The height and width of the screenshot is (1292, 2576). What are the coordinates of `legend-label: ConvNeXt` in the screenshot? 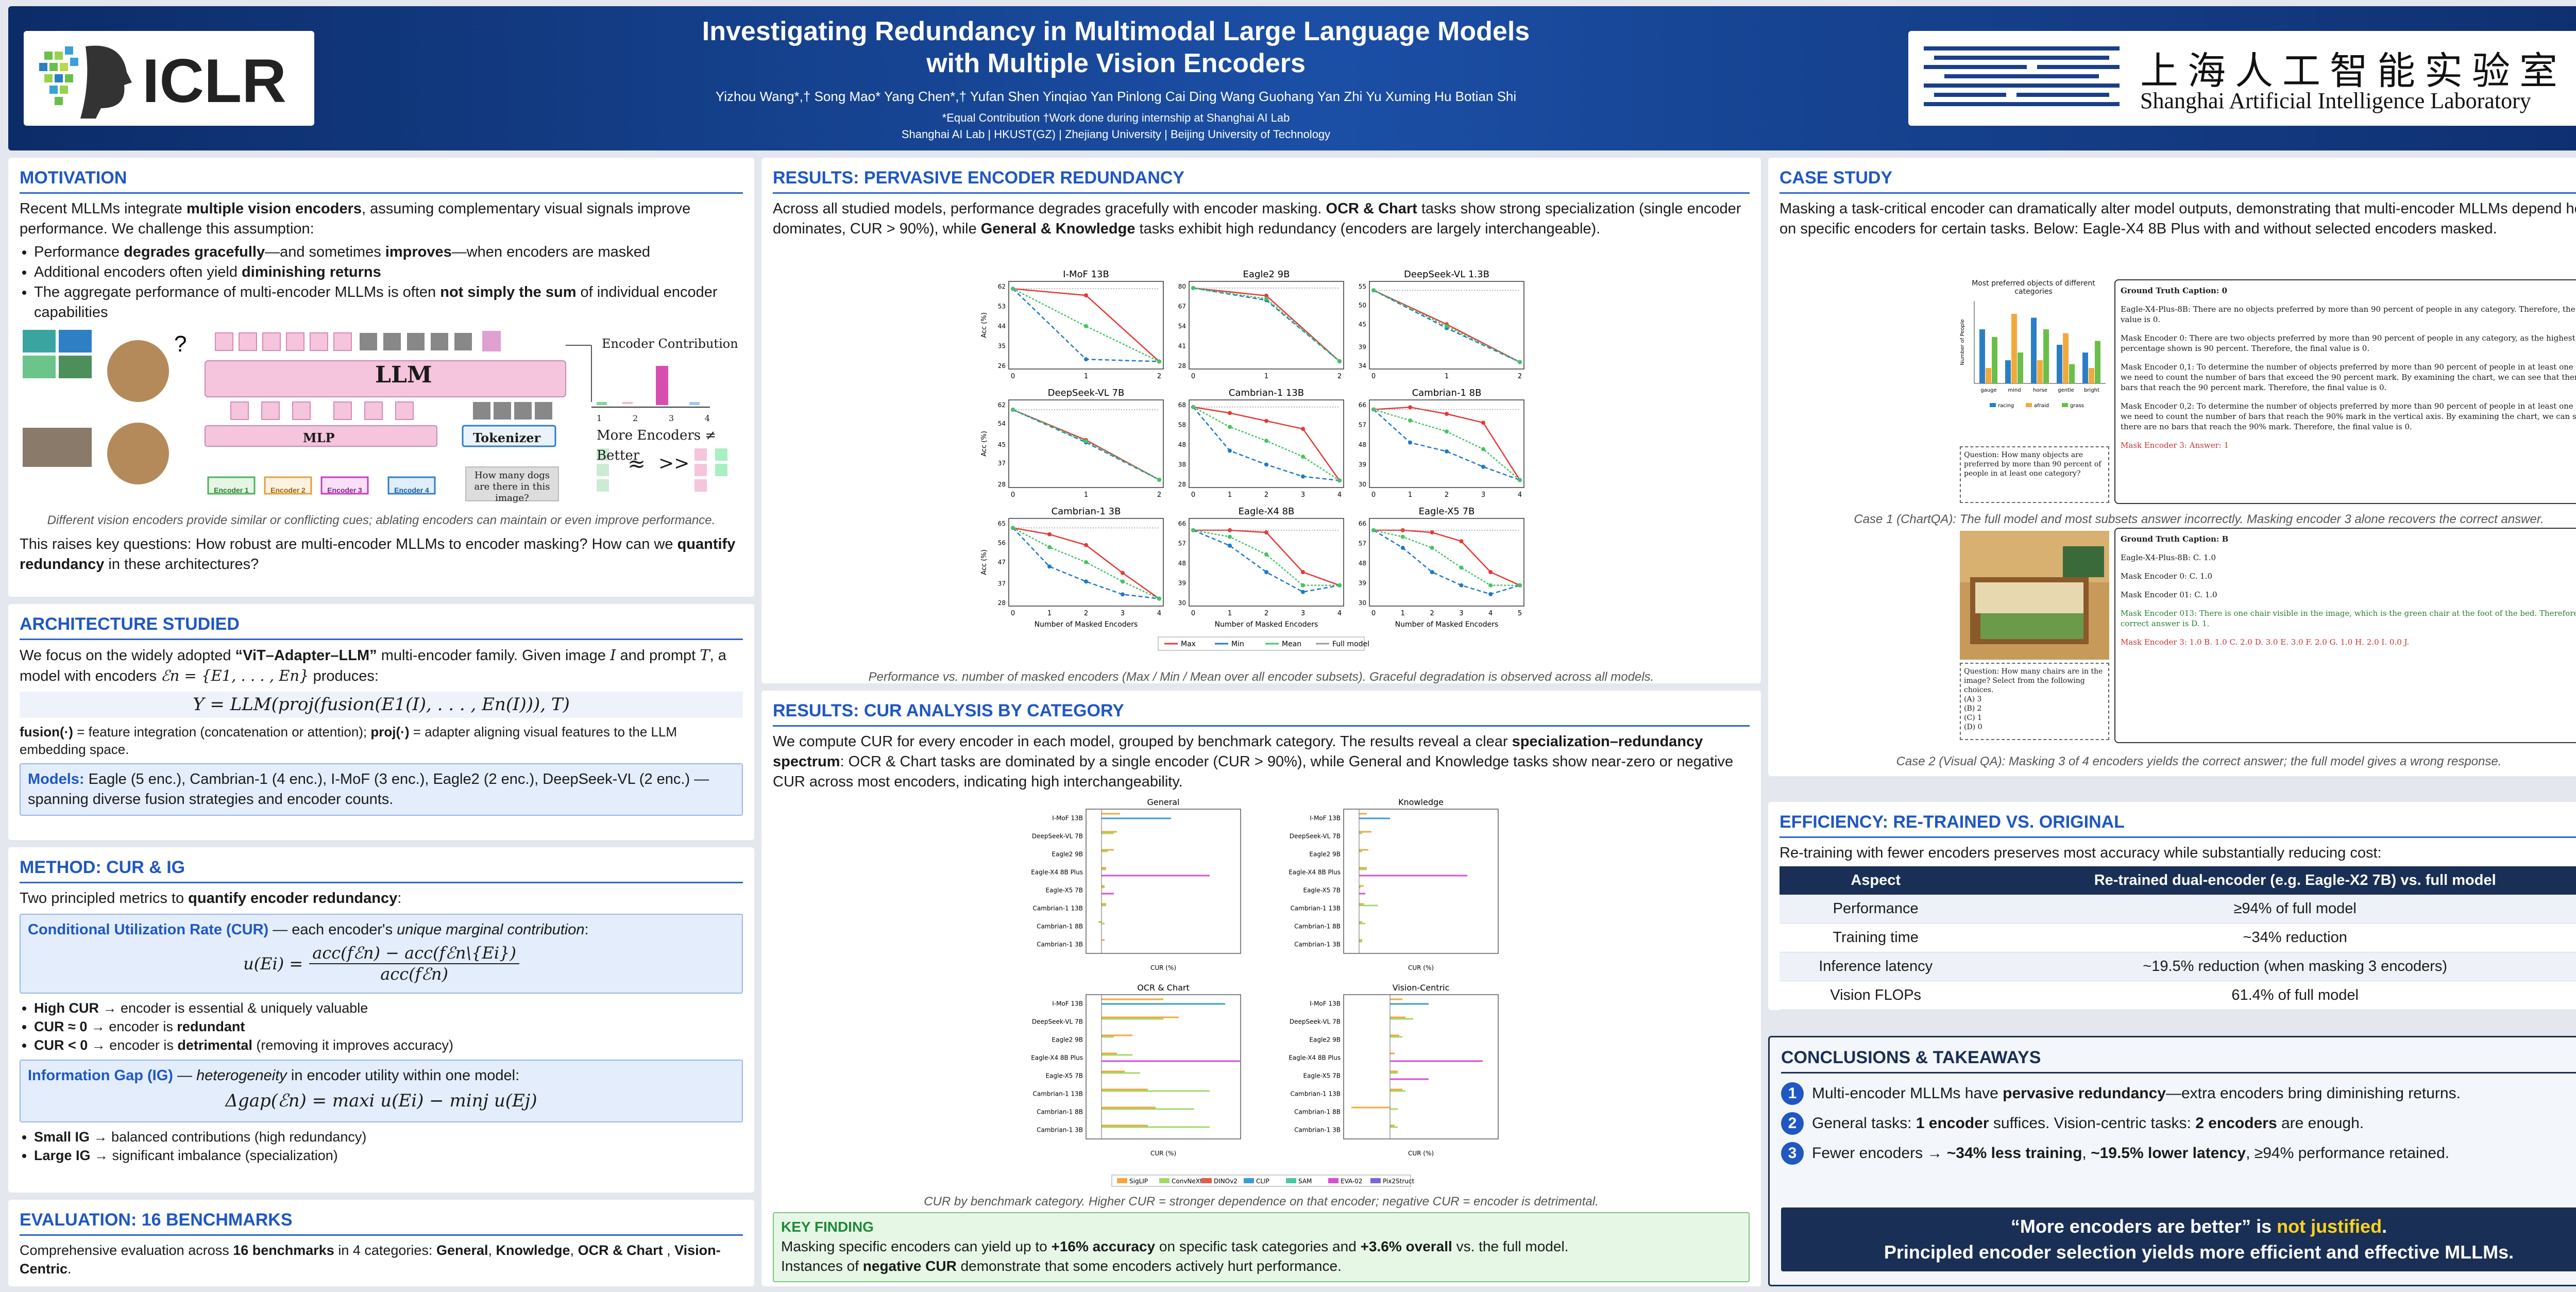 It's located at (1187, 1181).